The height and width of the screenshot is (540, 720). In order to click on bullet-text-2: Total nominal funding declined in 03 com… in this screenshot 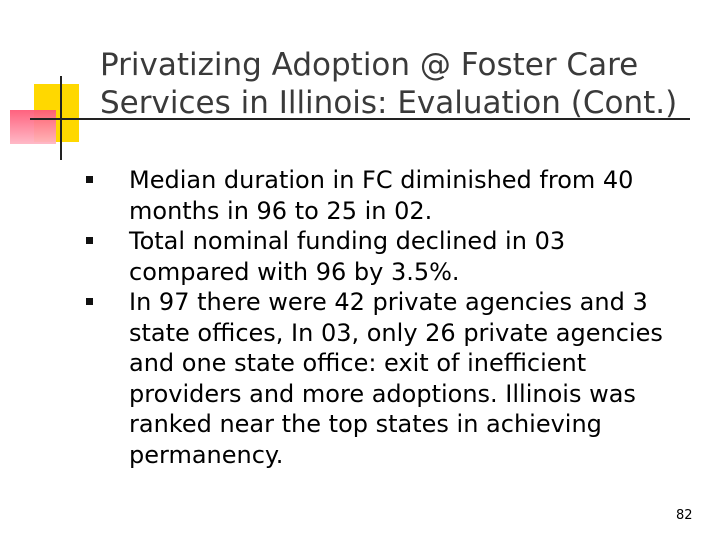, I will do `click(347, 256)`.